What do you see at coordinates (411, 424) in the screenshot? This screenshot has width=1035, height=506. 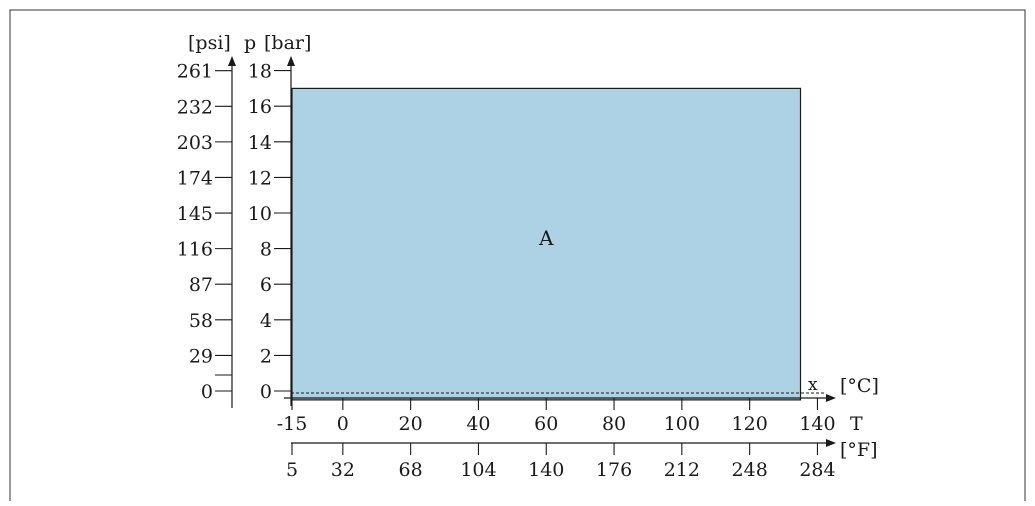 I see `celsius-axis-tick-label: 20` at bounding box center [411, 424].